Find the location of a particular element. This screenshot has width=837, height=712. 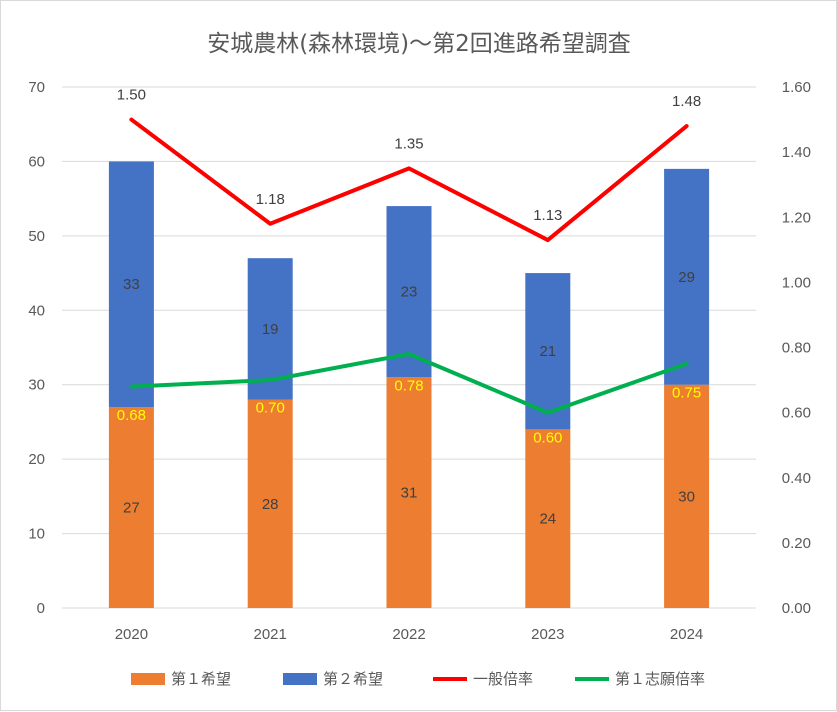

legend-label: 一般倍率 is located at coordinates (503, 679).